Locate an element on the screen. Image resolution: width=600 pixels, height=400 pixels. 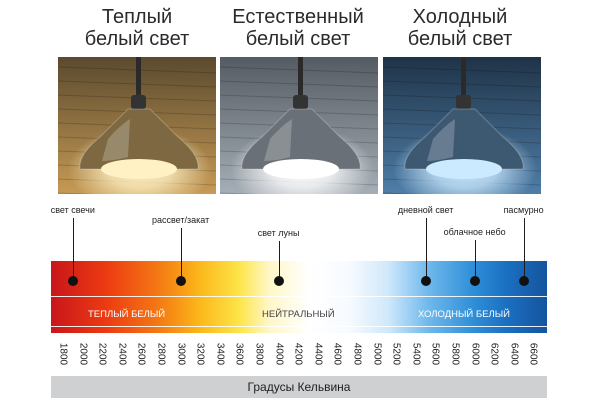
marker-label: пасмурно is located at coordinates (523, 210).